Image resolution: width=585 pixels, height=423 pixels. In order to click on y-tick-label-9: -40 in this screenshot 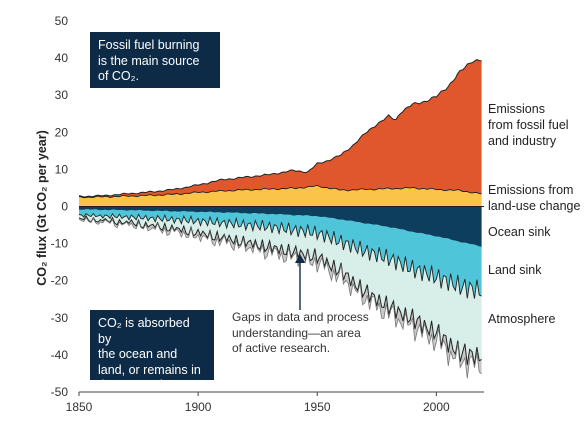, I will do `click(60, 355)`.